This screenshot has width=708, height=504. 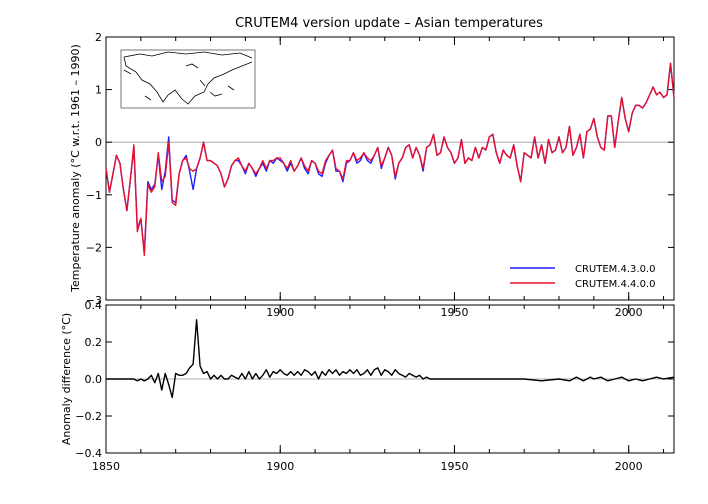 What do you see at coordinates (188, 79) in the screenshot?
I see `asia-map-icon` at bounding box center [188, 79].